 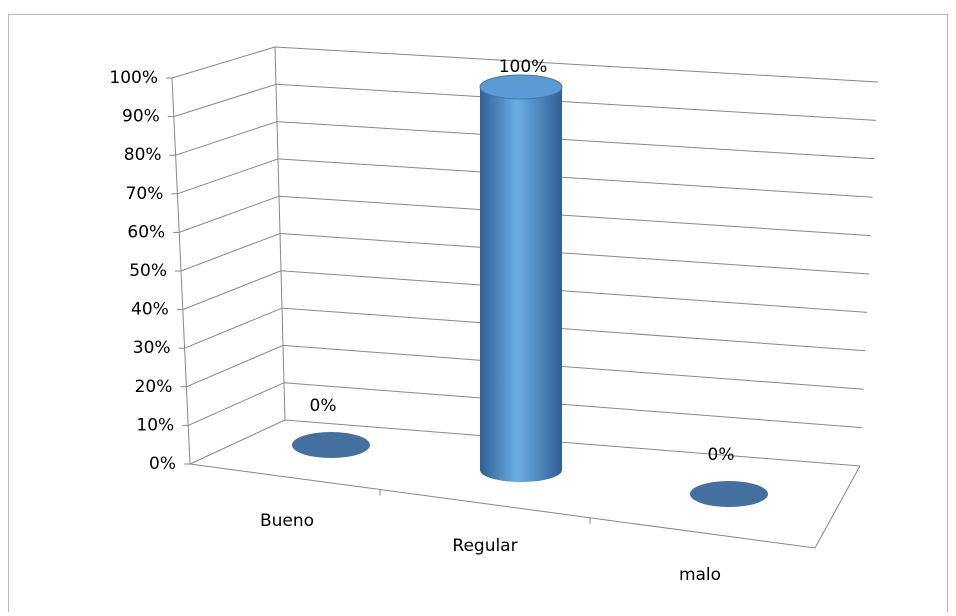 What do you see at coordinates (145, 194) in the screenshot?
I see `y-tick-label: 70%` at bounding box center [145, 194].